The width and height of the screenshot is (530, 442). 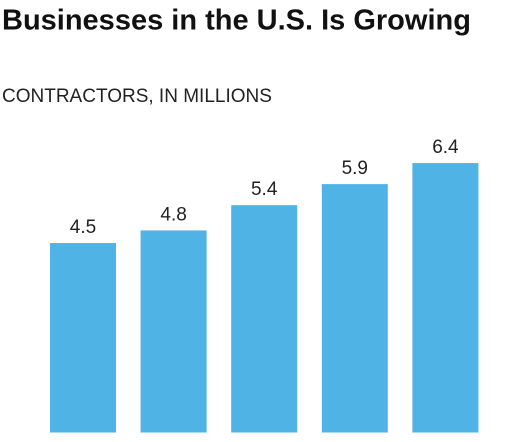 I want to click on value-label: 4.8, so click(x=173, y=214).